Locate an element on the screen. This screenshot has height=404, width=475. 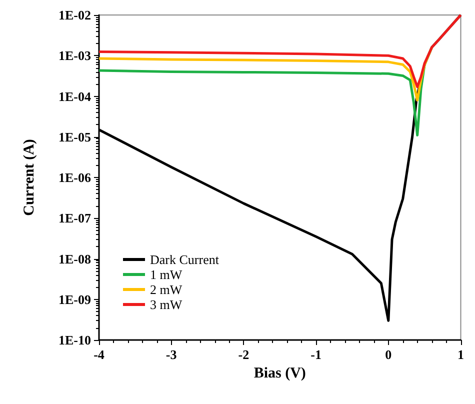
y-axis-title: Current (A) is located at coordinates (30, 177).